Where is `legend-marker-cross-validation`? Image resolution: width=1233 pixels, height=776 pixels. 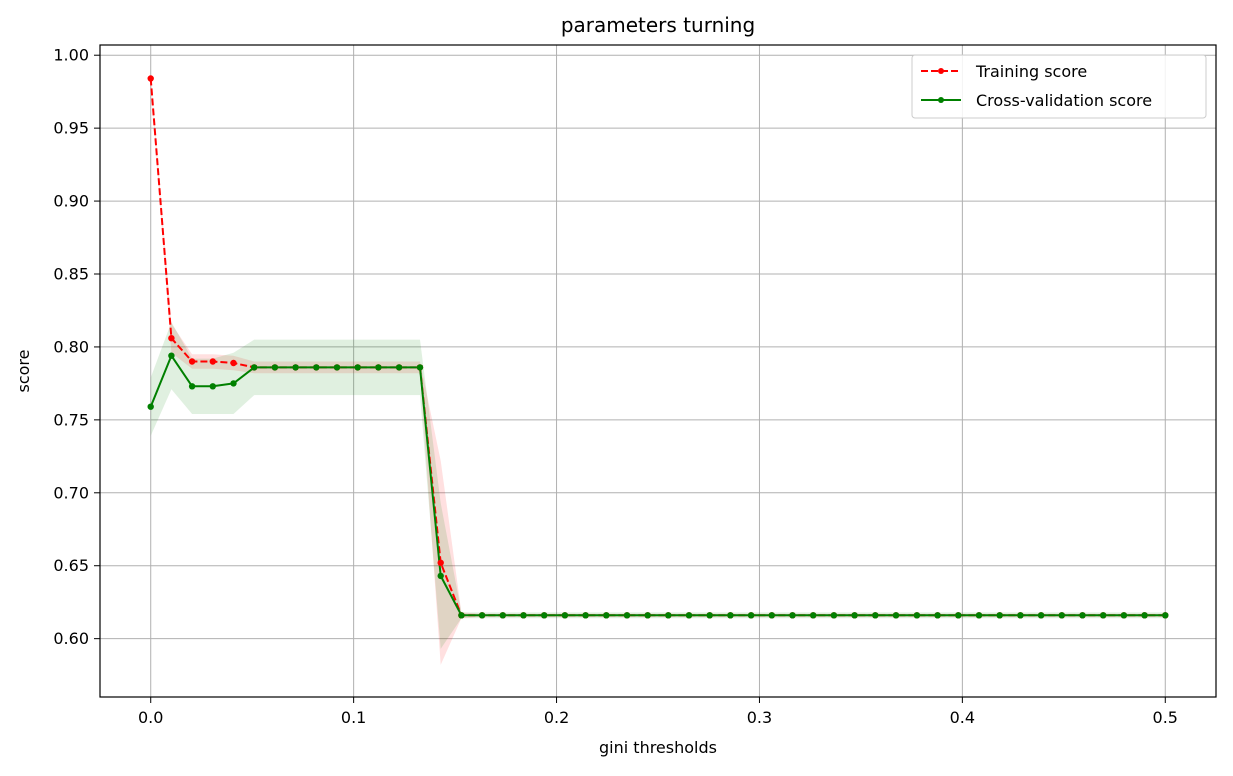 legend-marker-cross-validation is located at coordinates (941, 100).